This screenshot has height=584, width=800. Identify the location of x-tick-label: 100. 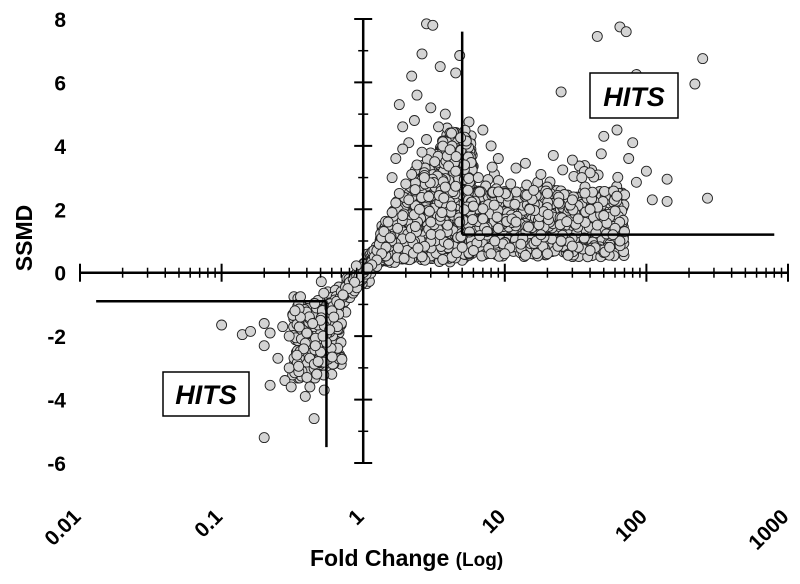
(631, 525).